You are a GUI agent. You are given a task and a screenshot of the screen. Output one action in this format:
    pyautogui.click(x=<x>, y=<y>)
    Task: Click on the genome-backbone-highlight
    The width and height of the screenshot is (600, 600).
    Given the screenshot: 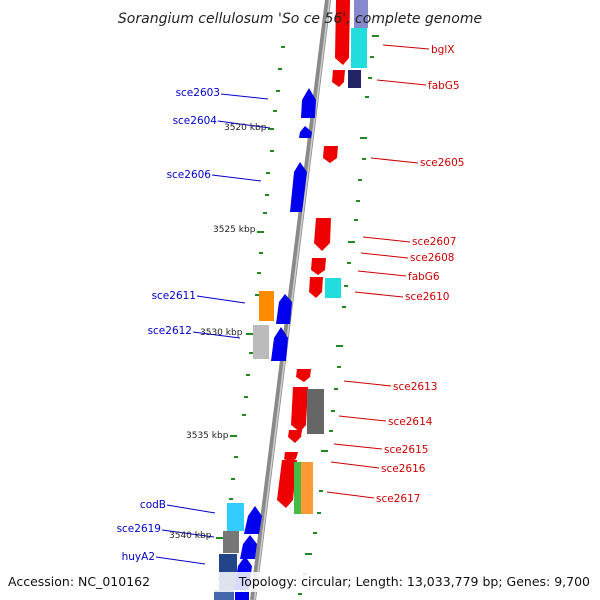 What is the action you would take?
    pyautogui.click(x=292, y=300)
    